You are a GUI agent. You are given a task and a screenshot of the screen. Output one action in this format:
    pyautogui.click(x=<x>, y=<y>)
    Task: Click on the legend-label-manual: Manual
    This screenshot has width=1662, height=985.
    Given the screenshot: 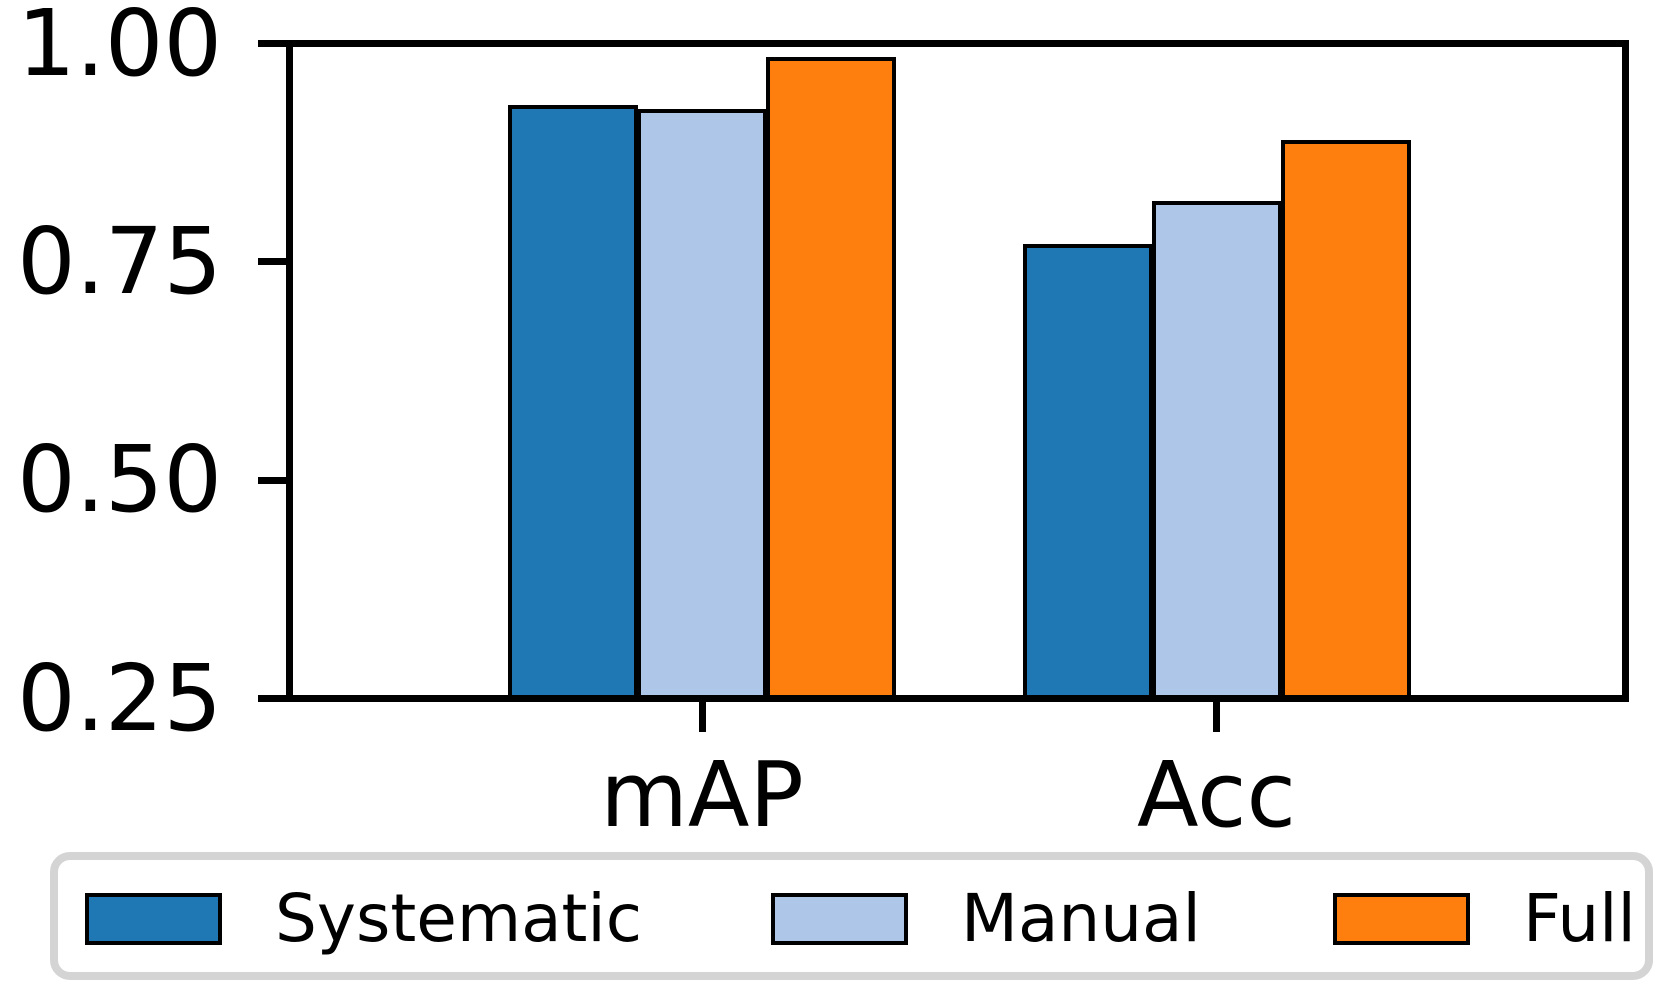 What is the action you would take?
    pyautogui.click(x=1081, y=918)
    